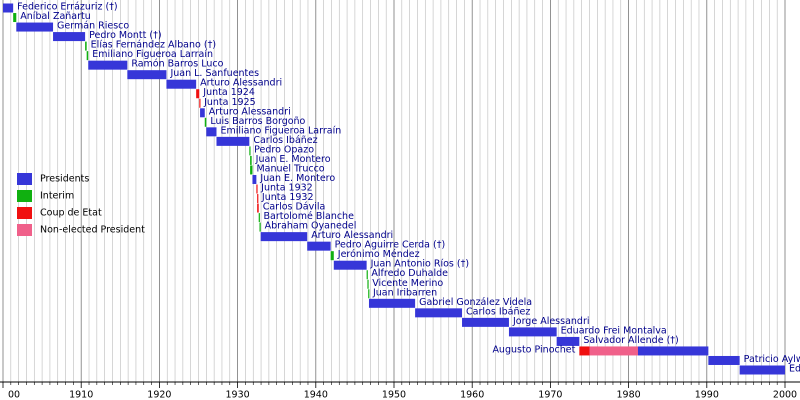  What do you see at coordinates (472, 395) in the screenshot?
I see `x-tick-label: 1960` at bounding box center [472, 395].